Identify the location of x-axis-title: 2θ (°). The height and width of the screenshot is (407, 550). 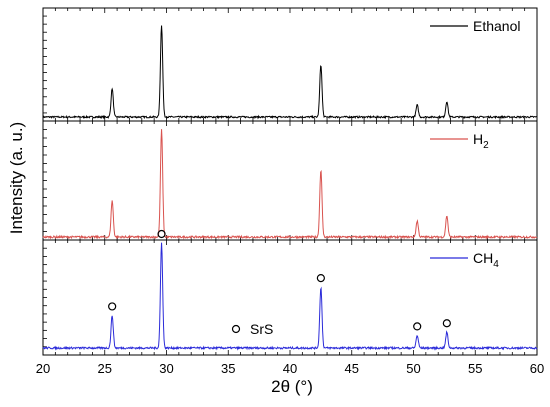
(292, 386).